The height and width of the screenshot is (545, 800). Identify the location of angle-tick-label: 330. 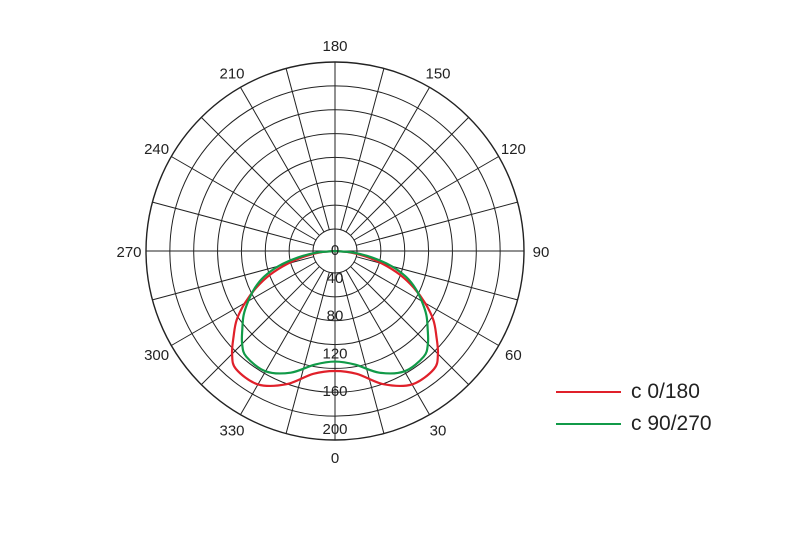
(231, 430).